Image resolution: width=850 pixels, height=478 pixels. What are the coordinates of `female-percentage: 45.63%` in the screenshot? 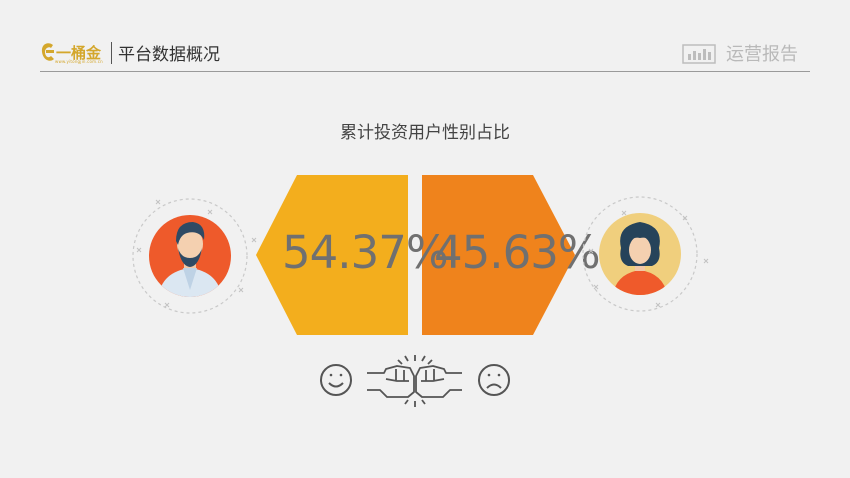 It's located at (517, 252).